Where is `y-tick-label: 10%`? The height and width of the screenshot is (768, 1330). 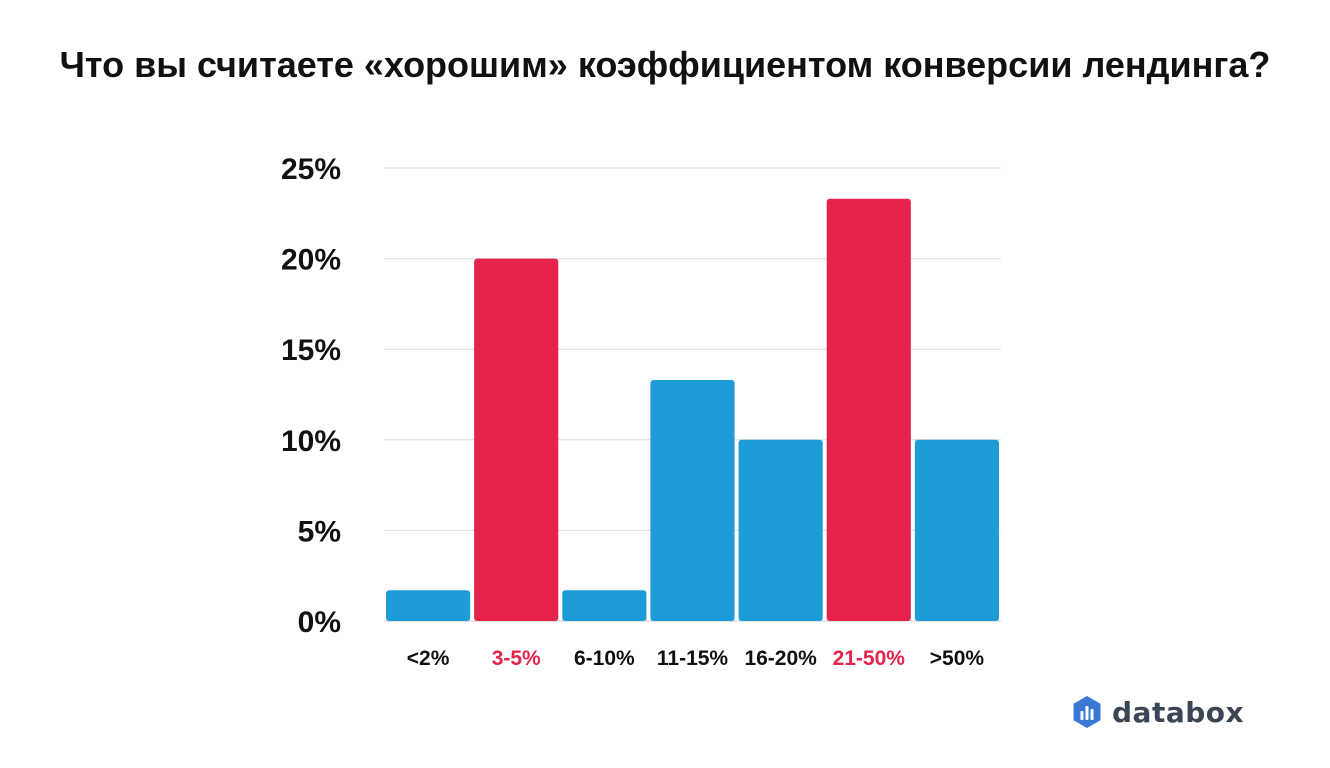
y-tick-label: 10% is located at coordinates (311, 441).